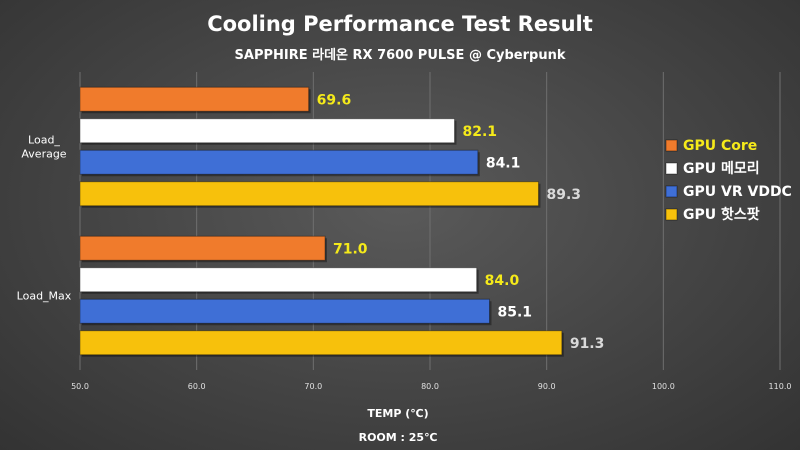  I want to click on x-axis-title: TEMP (℃), so click(397, 413).